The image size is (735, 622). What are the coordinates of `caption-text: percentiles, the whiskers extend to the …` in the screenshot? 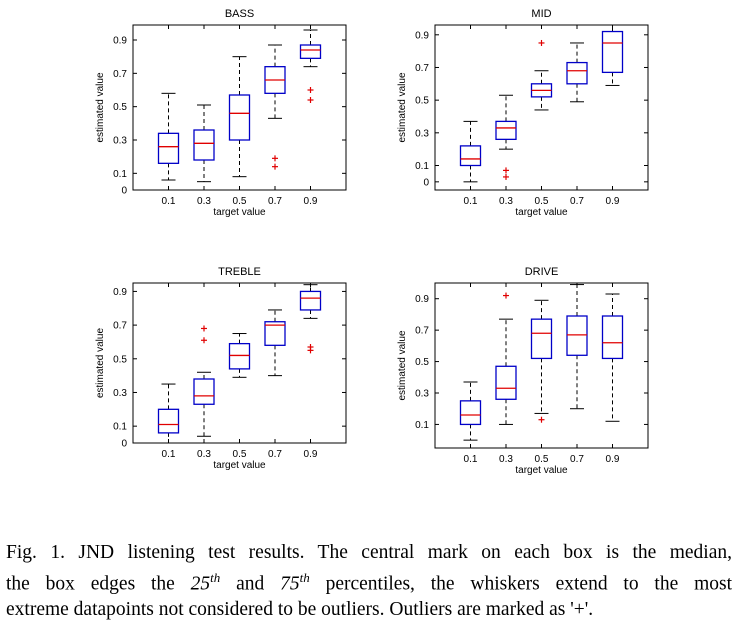 It's located at (521, 584).